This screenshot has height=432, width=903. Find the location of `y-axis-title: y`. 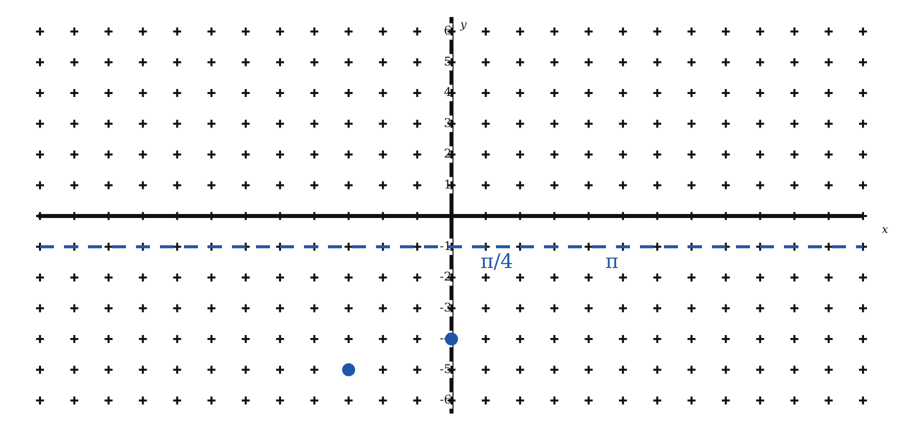

y-axis-title: y is located at coordinates (463, 25).